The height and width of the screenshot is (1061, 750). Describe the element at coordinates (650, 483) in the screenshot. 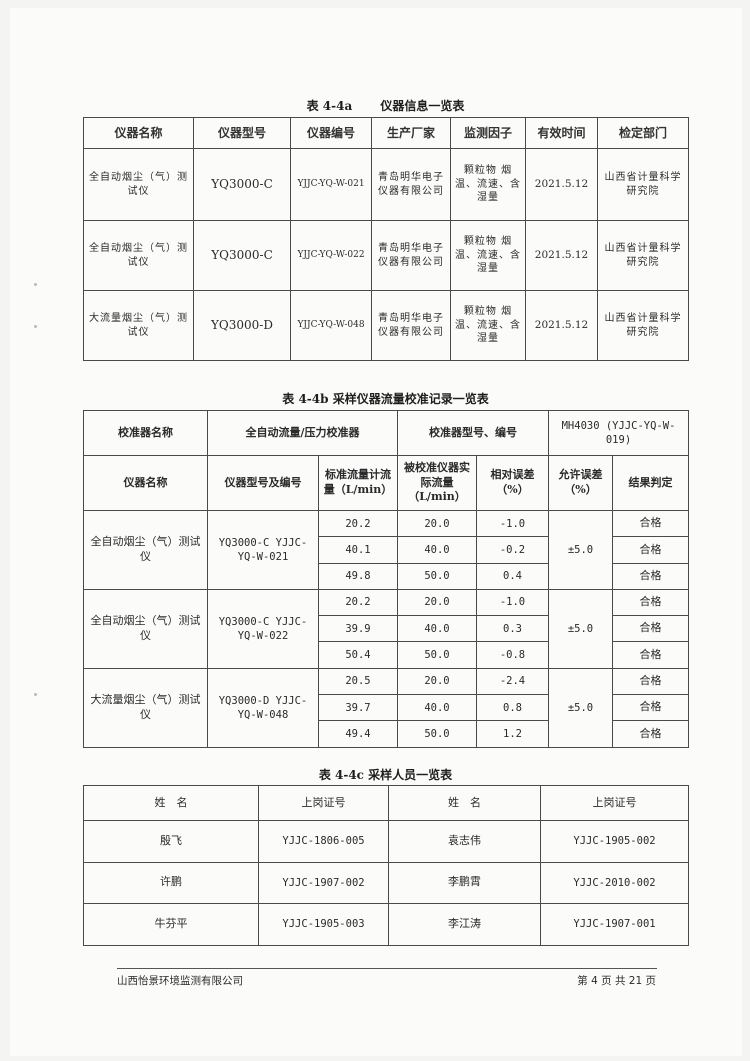

I see `header-cell: 结果判定` at that location.